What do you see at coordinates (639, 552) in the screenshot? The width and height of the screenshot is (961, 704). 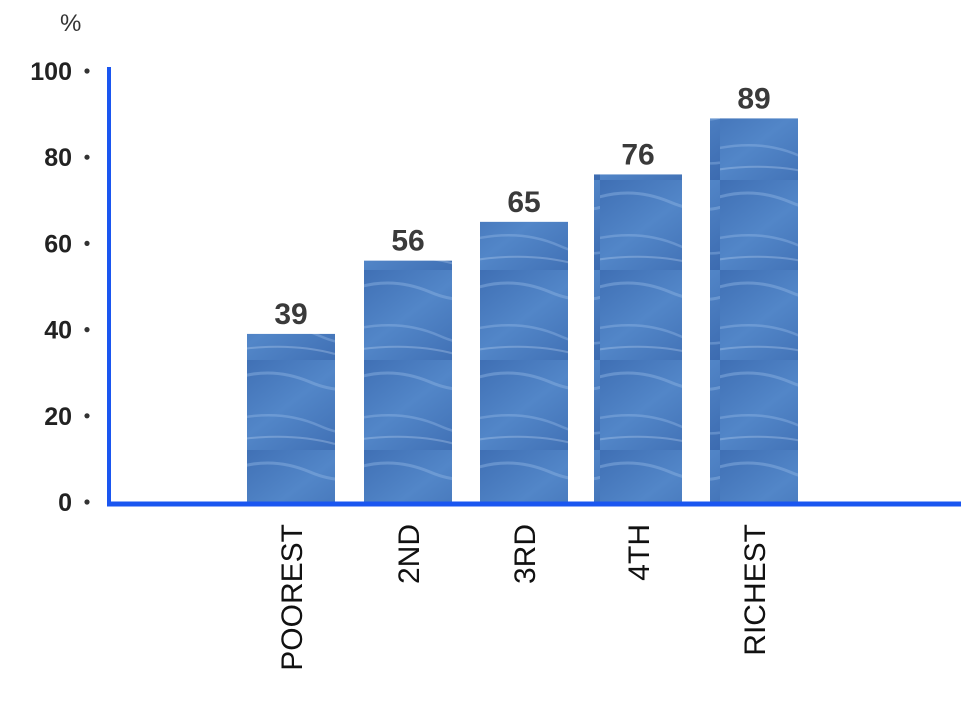 I see `x-category-label: 4TH` at bounding box center [639, 552].